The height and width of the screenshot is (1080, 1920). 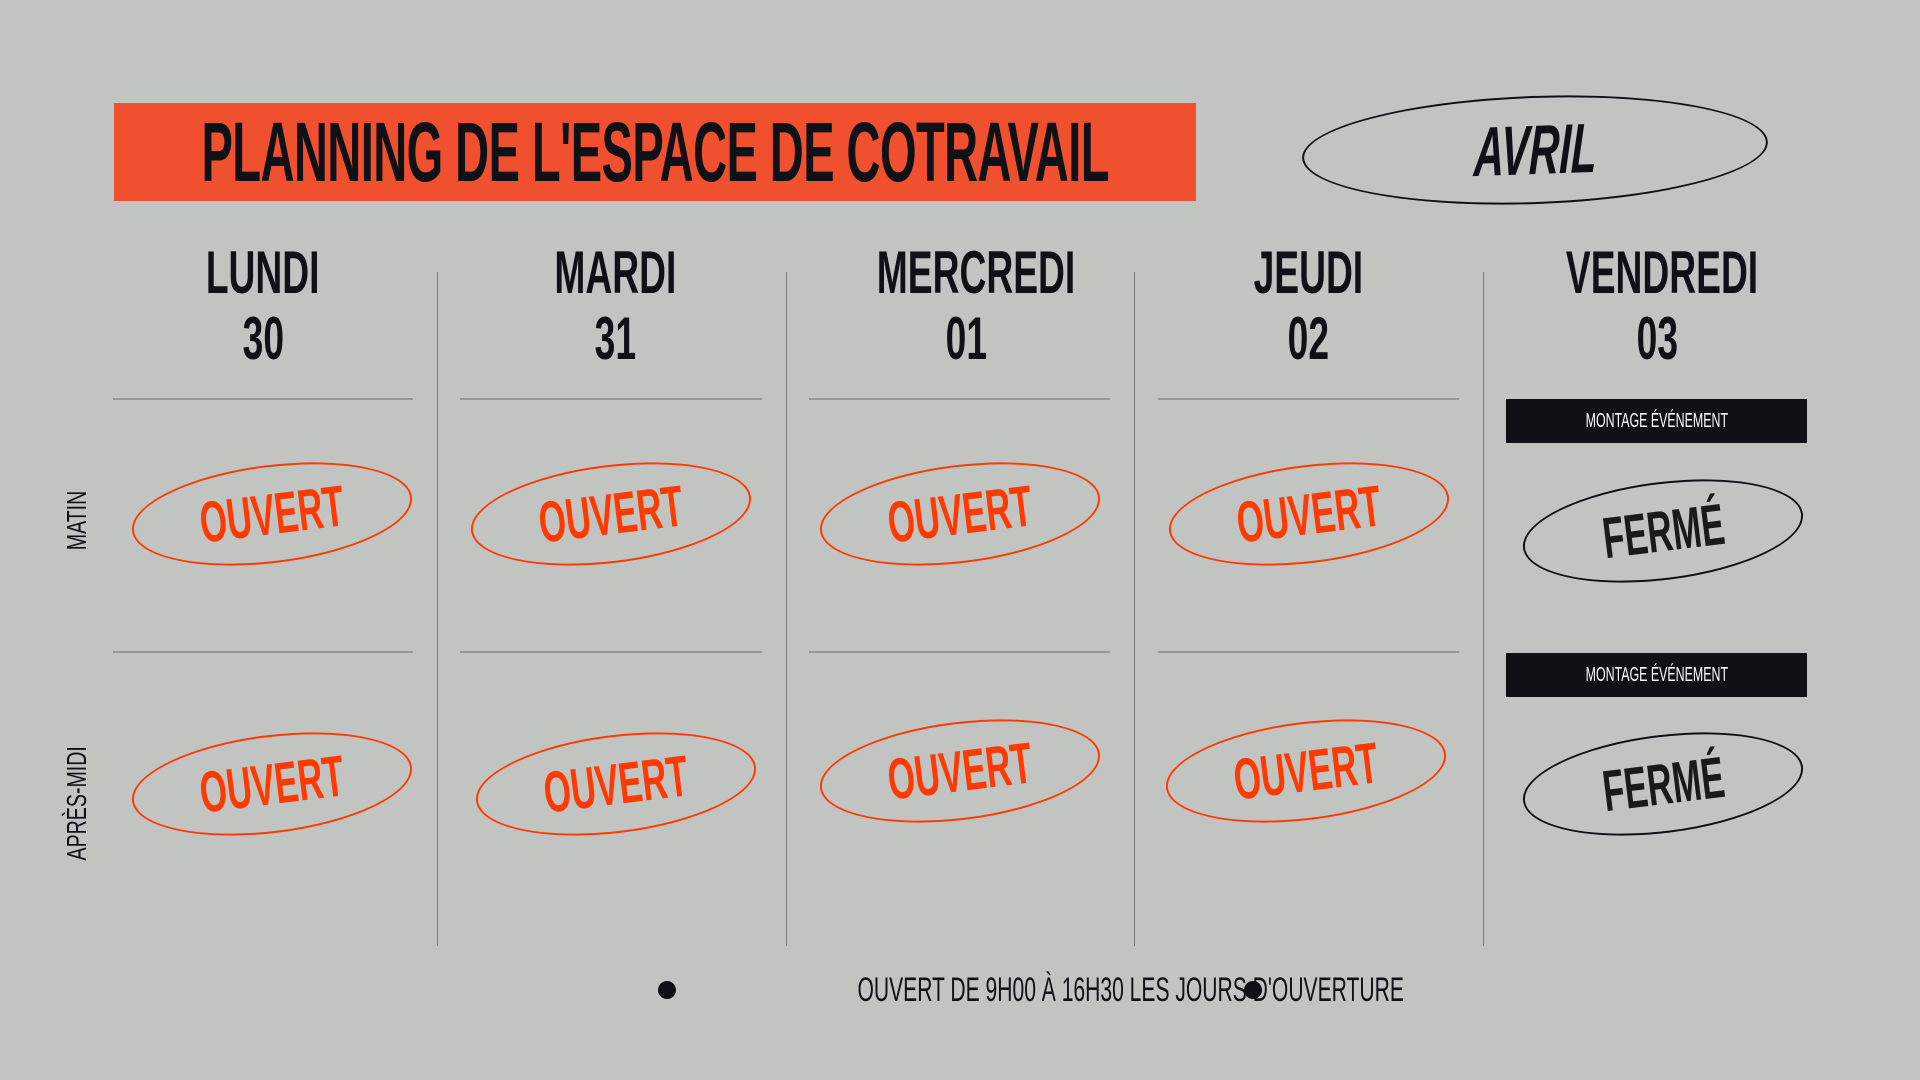 I want to click on row-label-morning: MATIN, so click(x=77, y=520).